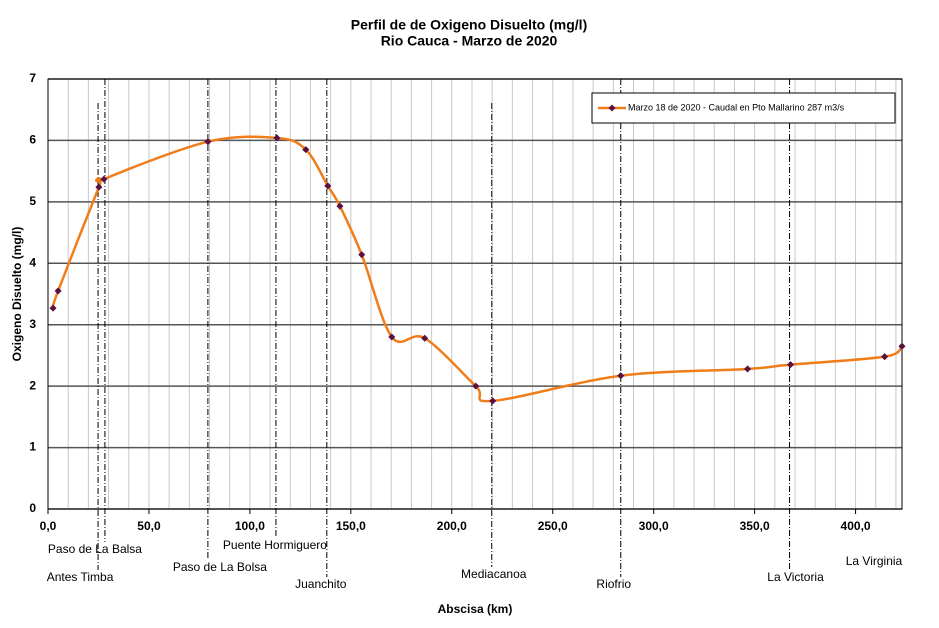 The width and height of the screenshot is (939, 628). I want to click on x-tick-label: 300,0, so click(654, 526).